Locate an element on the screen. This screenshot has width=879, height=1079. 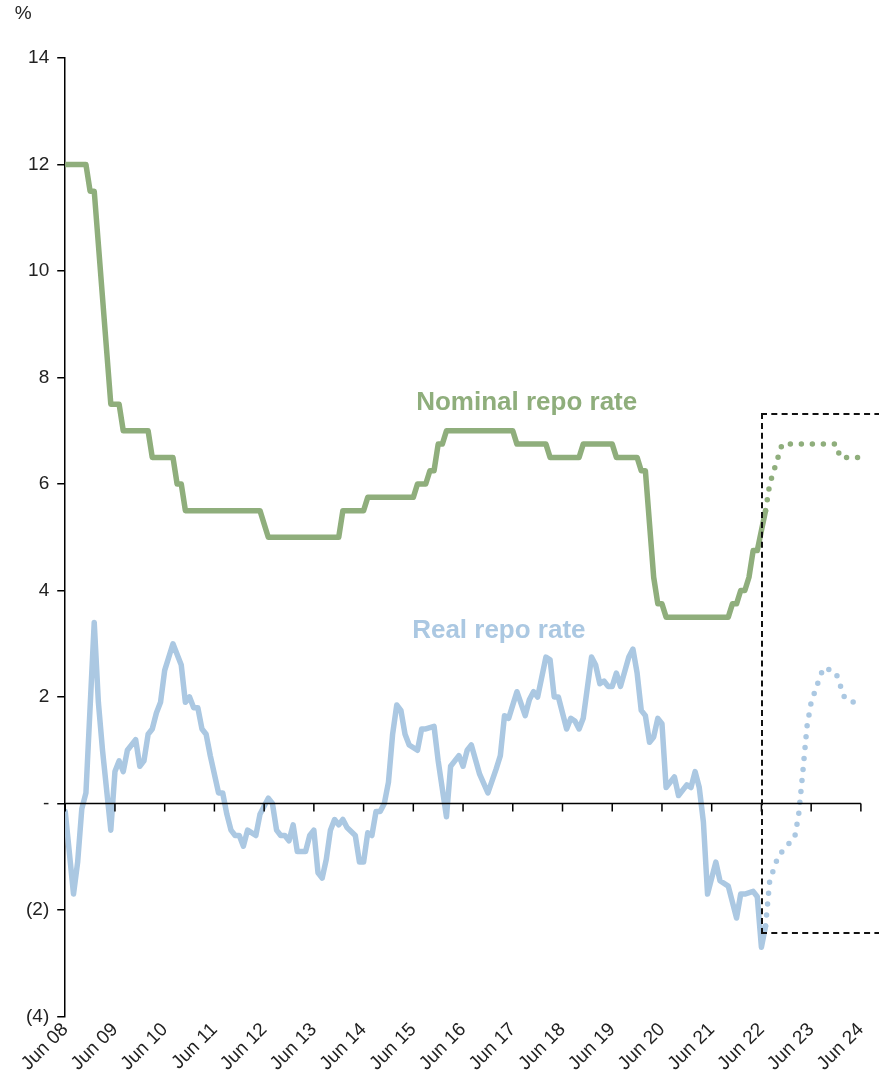
y-tick-label: 14 is located at coordinates (39, 57).